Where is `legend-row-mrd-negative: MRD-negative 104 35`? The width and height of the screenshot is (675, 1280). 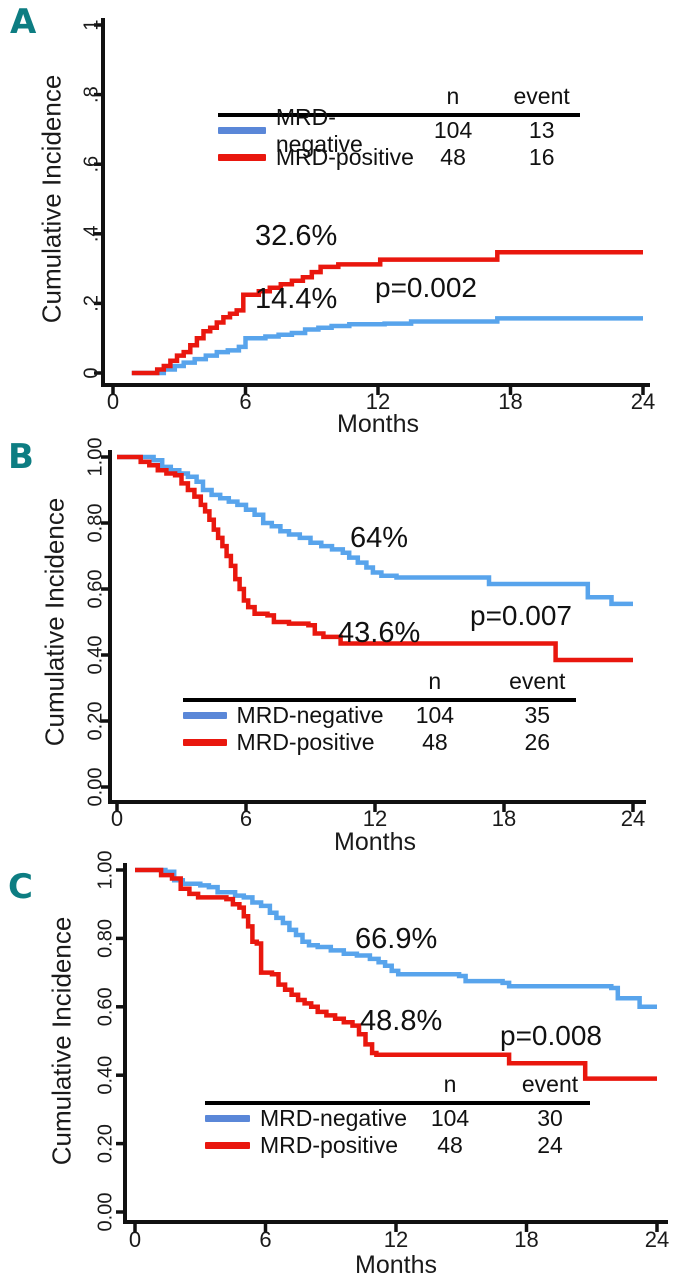 legend-row-mrd-negative: MRD-negative 104 35 is located at coordinates (379, 715).